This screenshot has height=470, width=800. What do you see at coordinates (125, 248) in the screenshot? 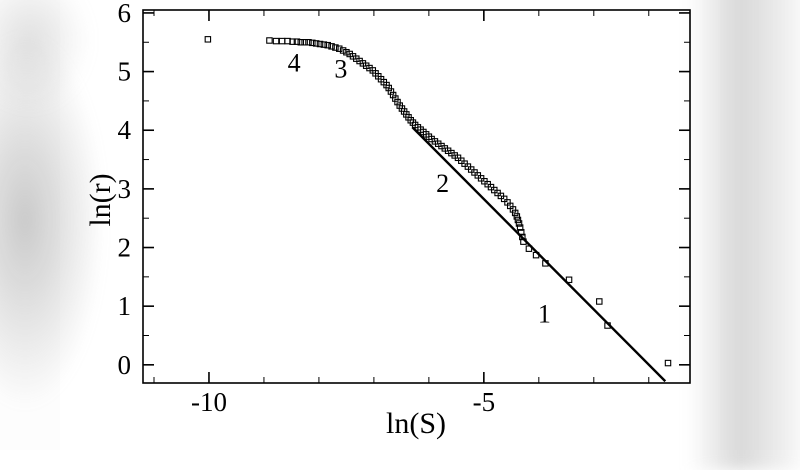
I see `y-tick-label: 2` at bounding box center [125, 248].